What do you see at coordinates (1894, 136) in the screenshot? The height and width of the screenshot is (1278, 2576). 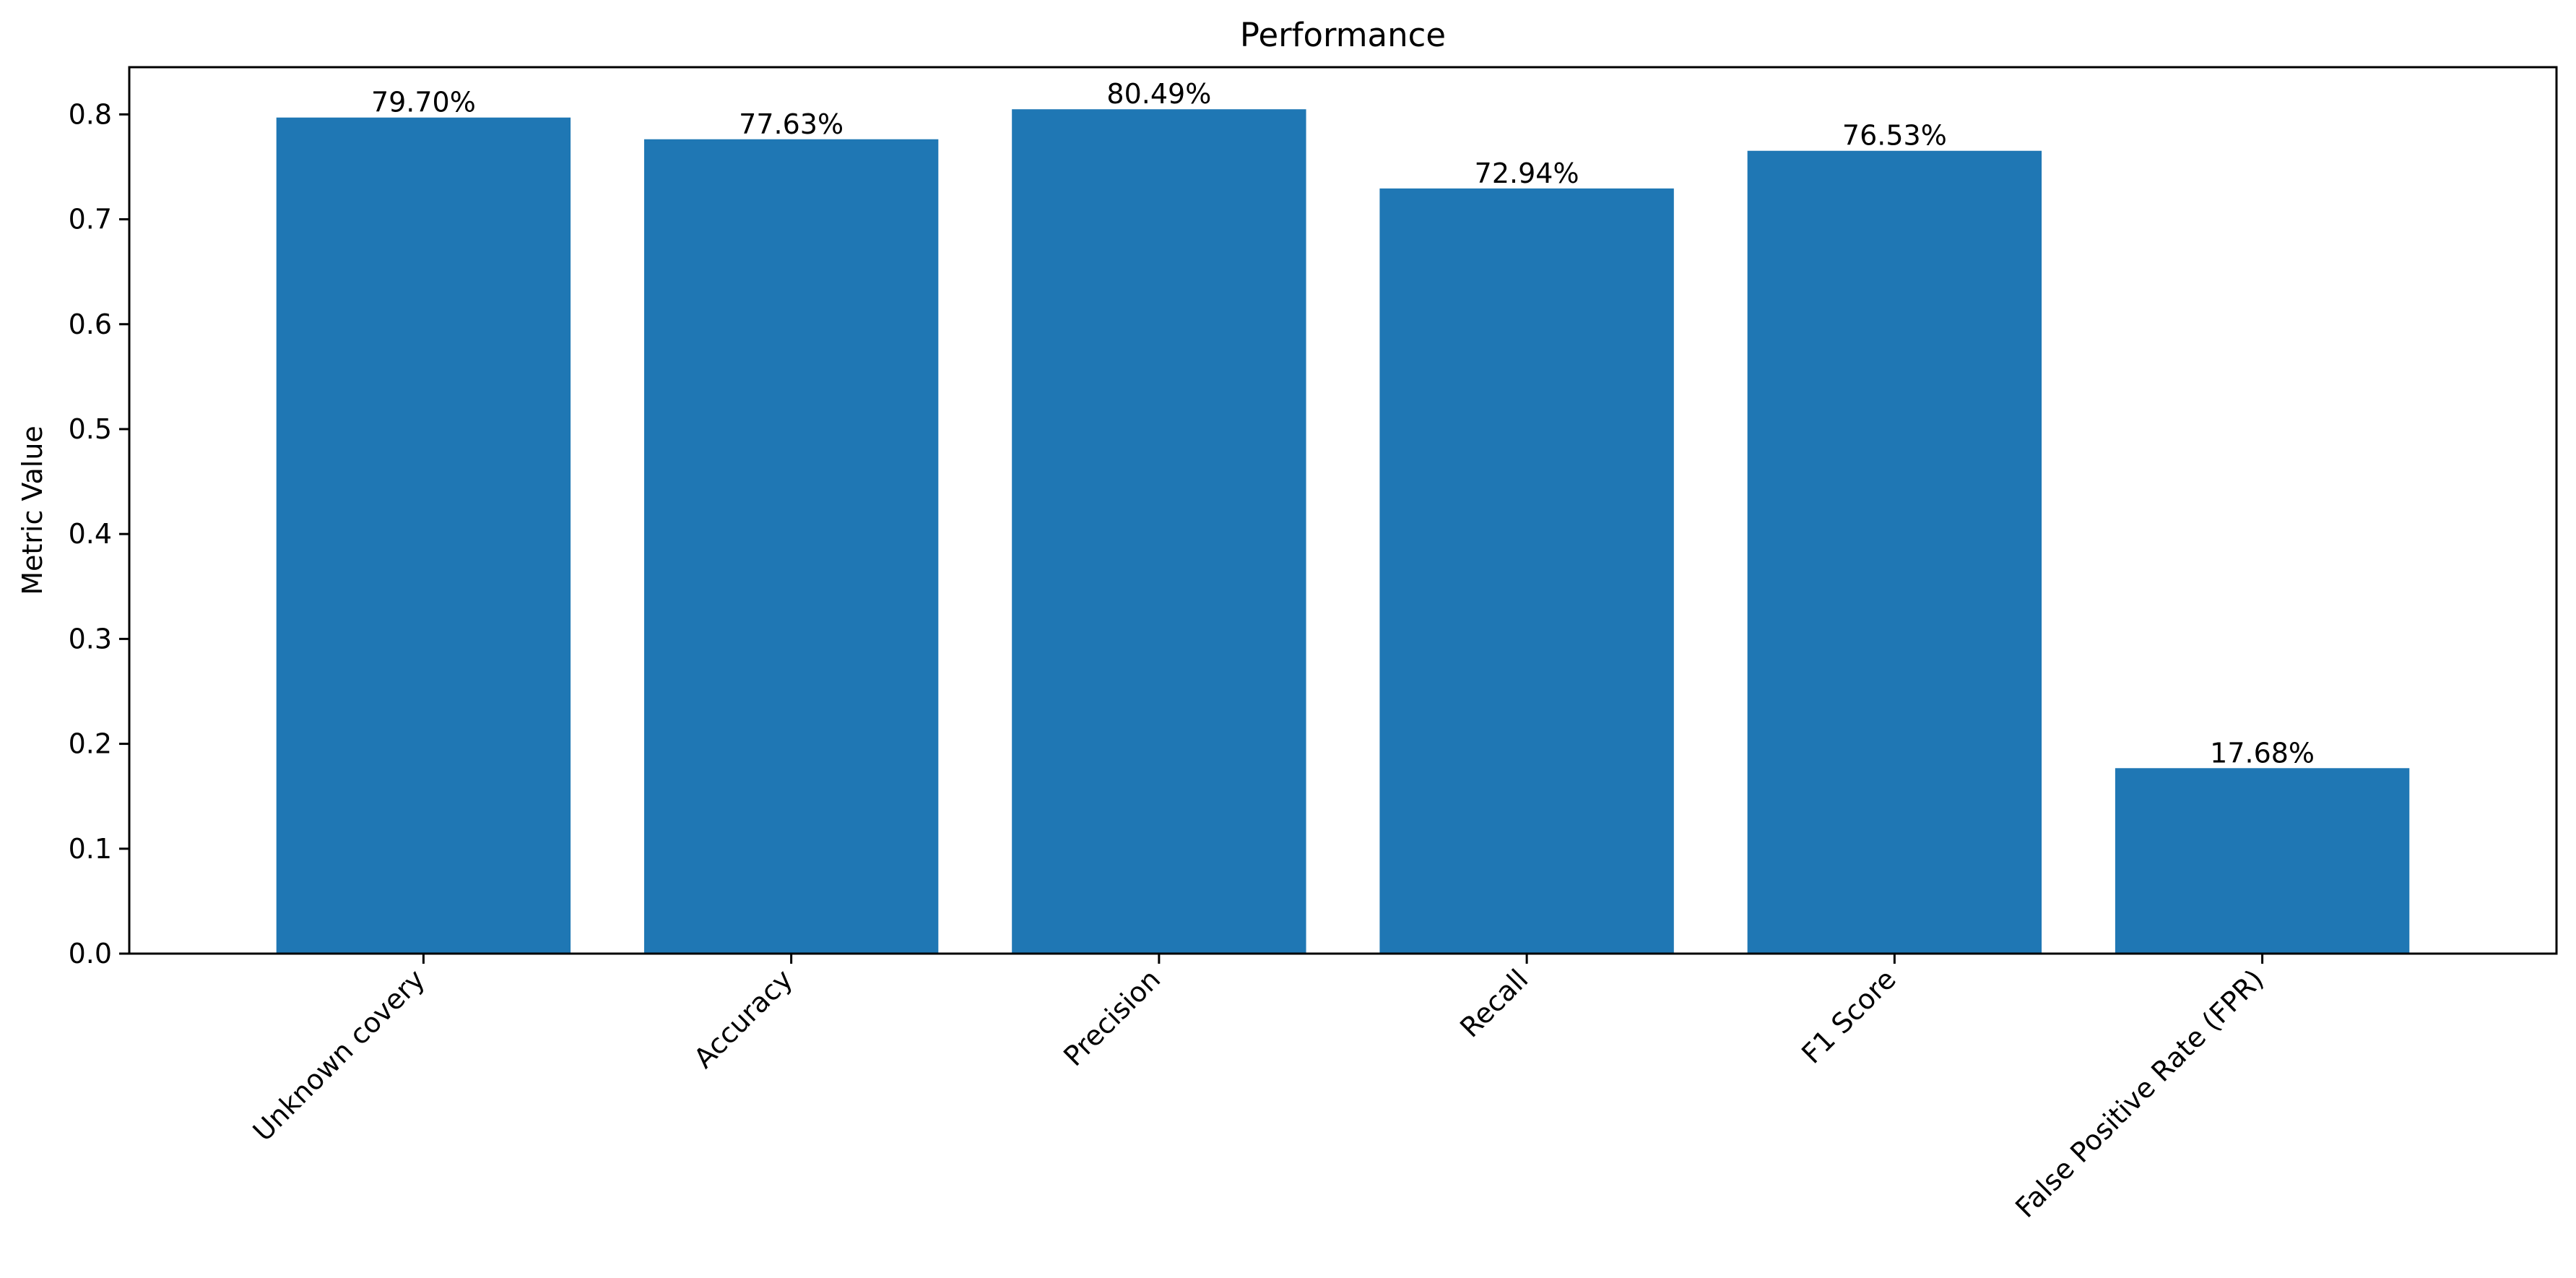 I see `data-label-5: 76.53%` at bounding box center [1894, 136].